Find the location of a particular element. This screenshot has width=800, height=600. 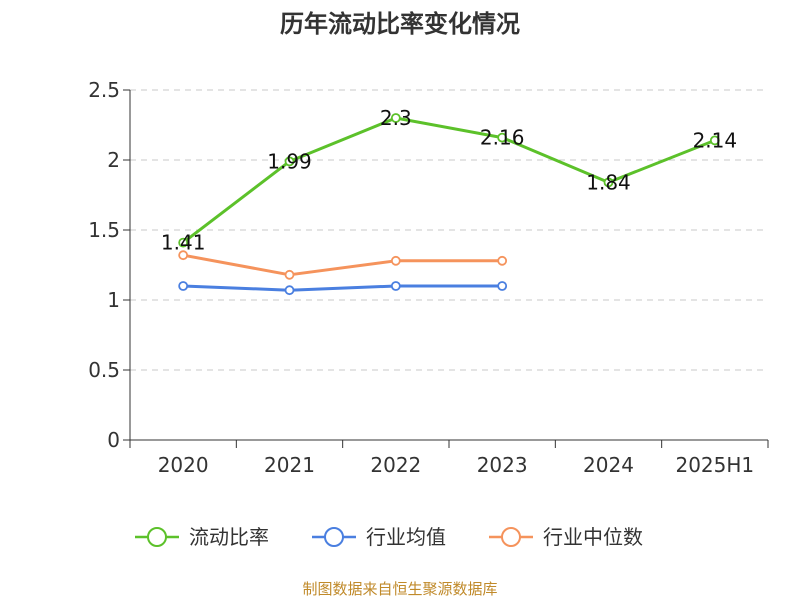

data-label: 1.41 is located at coordinates (183, 243).